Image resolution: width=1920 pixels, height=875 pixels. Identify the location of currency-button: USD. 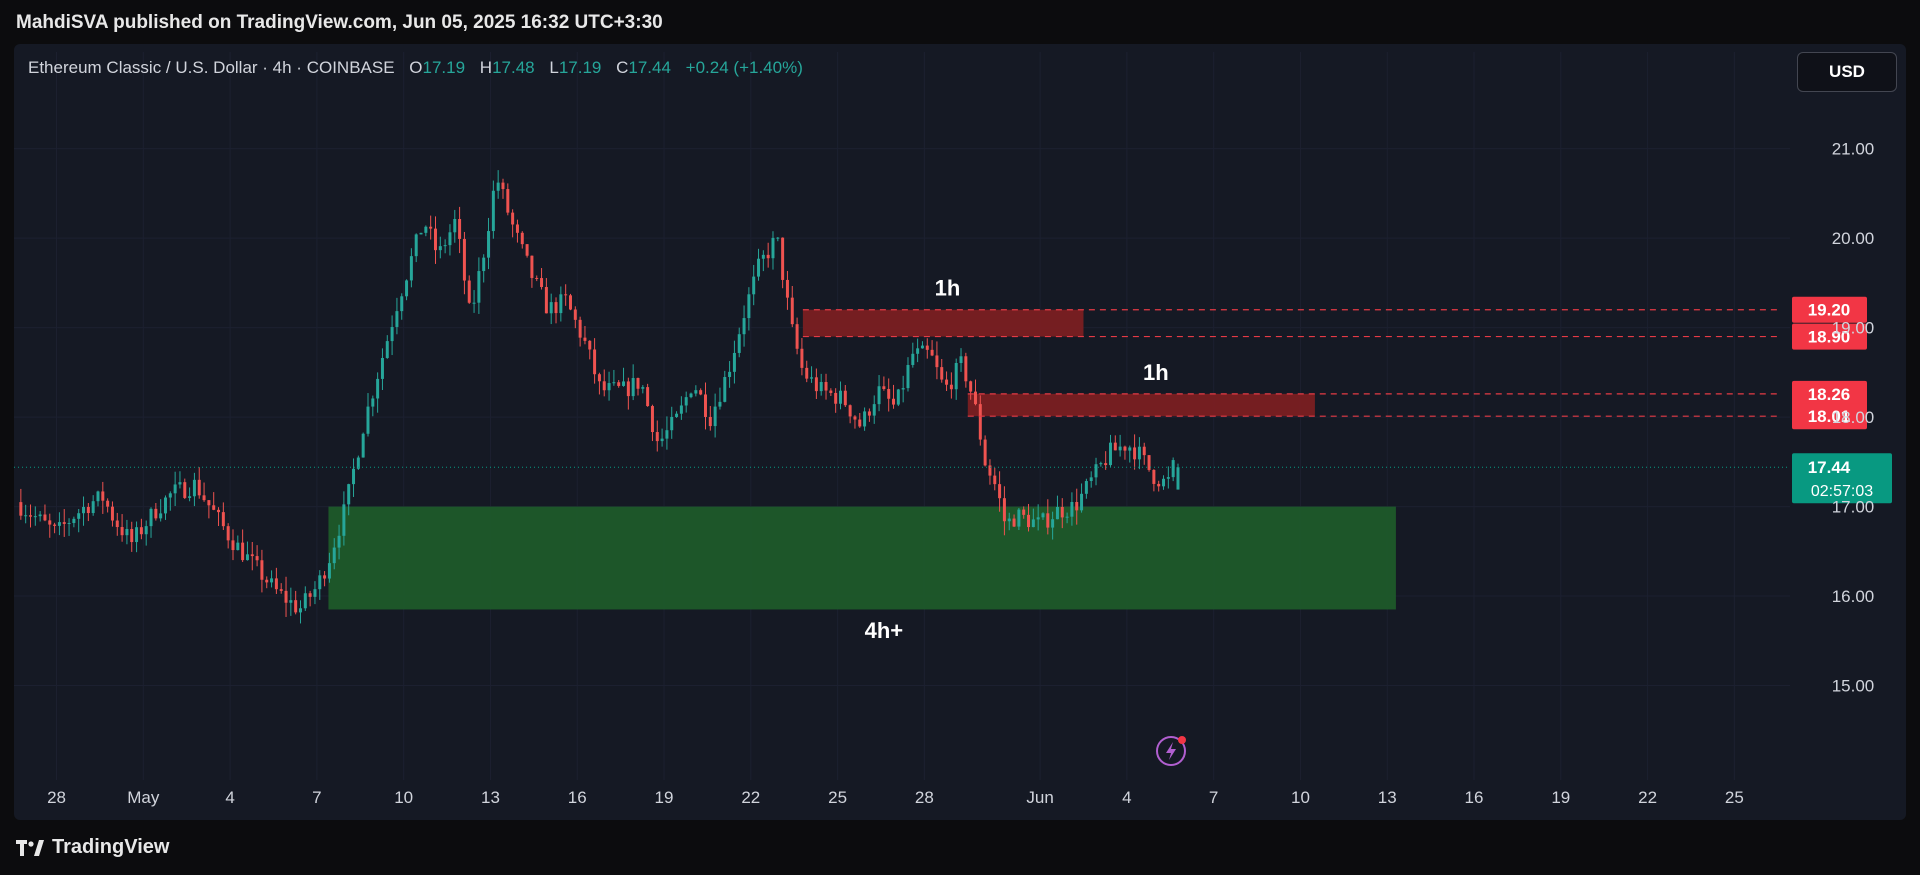
(1847, 72).